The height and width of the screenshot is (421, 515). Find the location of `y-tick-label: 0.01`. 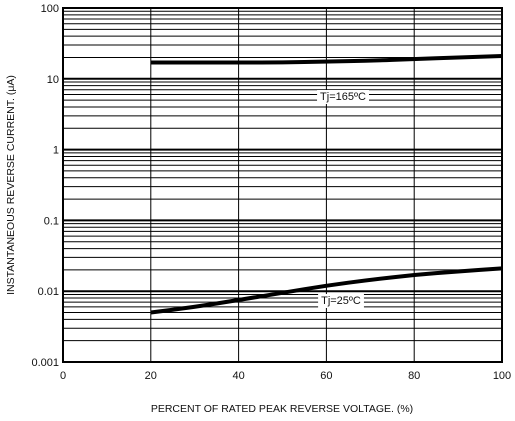

y-tick-label: 0.01 is located at coordinates (48, 292).